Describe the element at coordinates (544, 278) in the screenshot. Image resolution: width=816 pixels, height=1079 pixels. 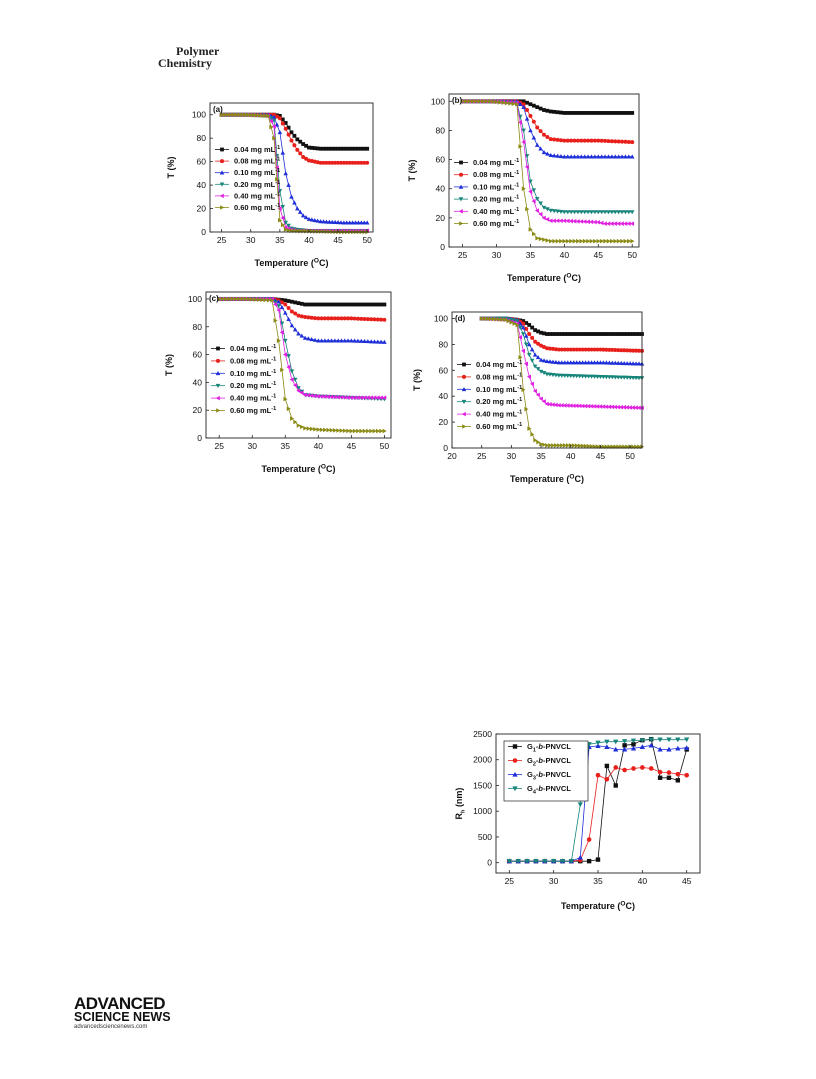
I see `x-axis-label: Temperature (OC)` at that location.